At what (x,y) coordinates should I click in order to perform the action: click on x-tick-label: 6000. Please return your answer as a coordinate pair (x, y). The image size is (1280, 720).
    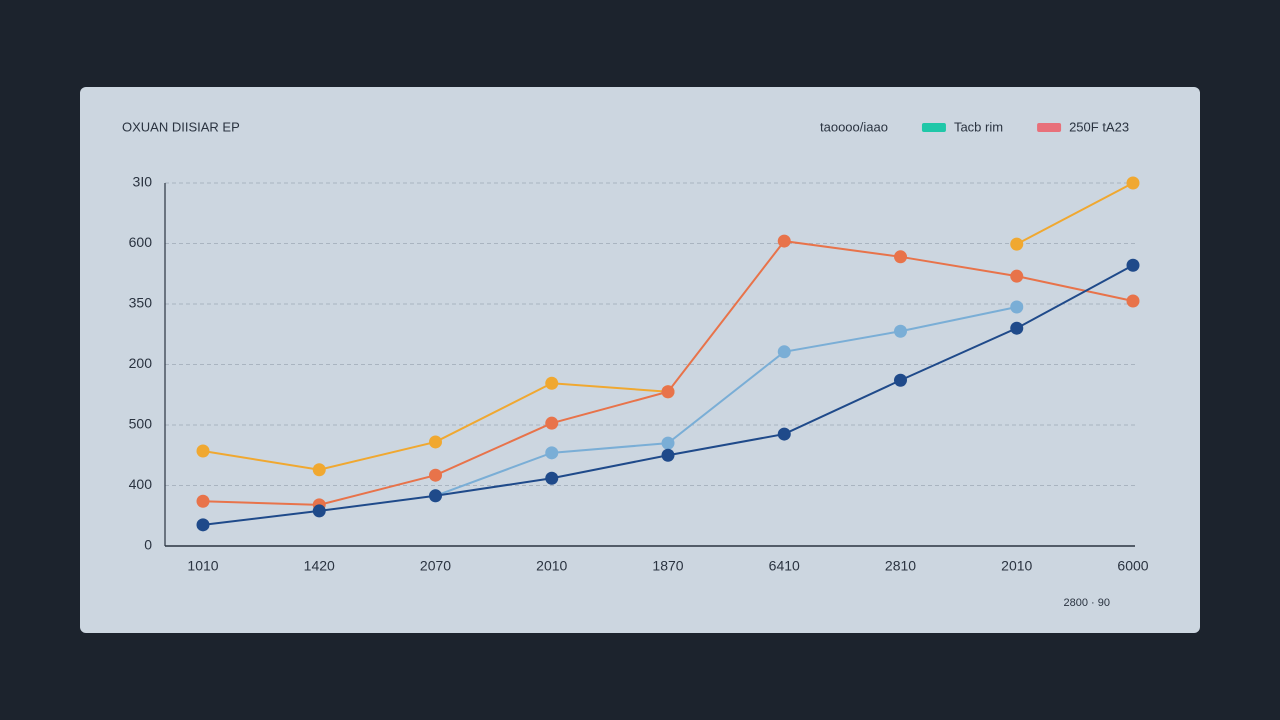
    Looking at the image, I should click on (1132, 566).